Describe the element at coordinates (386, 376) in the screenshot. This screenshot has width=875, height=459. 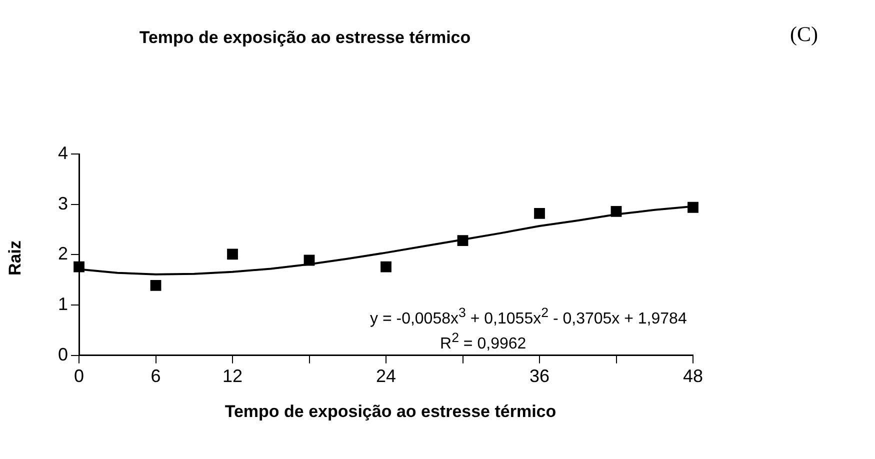
I see `x-tick-label: 24` at that location.